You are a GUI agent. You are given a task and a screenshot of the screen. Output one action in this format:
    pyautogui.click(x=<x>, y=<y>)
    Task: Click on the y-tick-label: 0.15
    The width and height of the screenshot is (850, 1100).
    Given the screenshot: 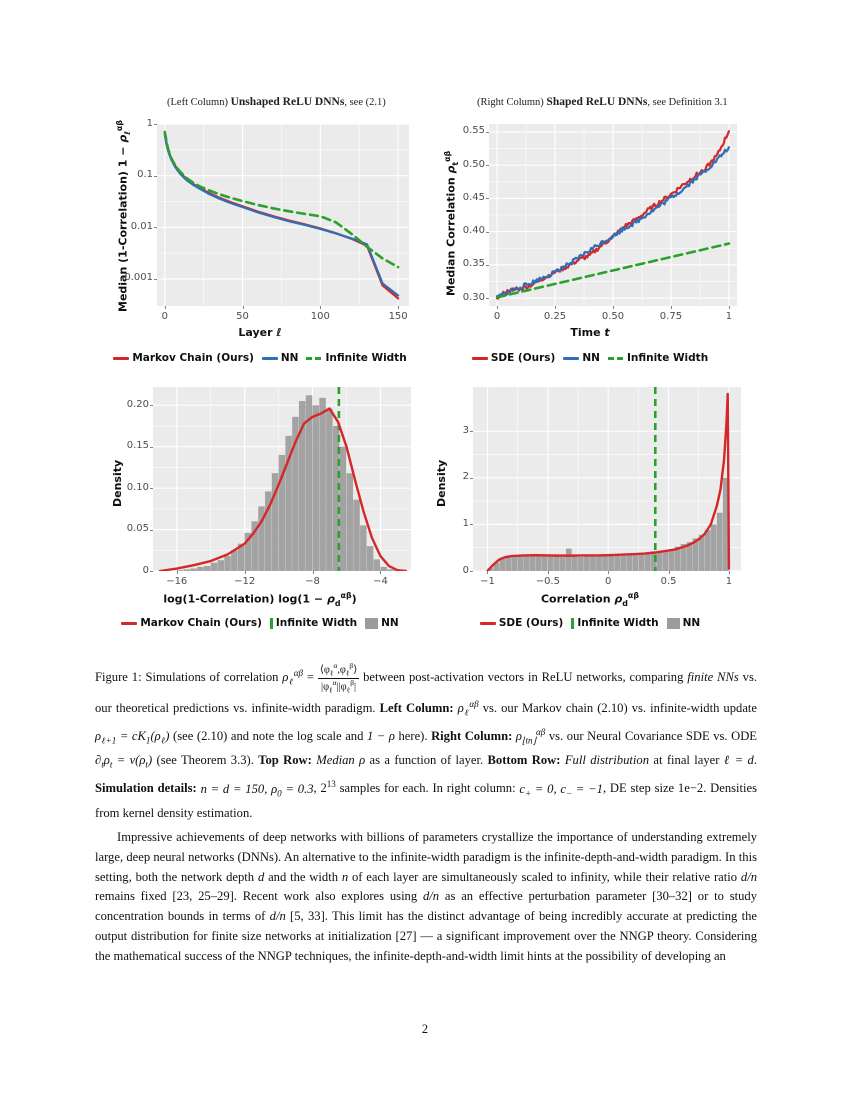 What is the action you would take?
    pyautogui.click(x=137, y=446)
    